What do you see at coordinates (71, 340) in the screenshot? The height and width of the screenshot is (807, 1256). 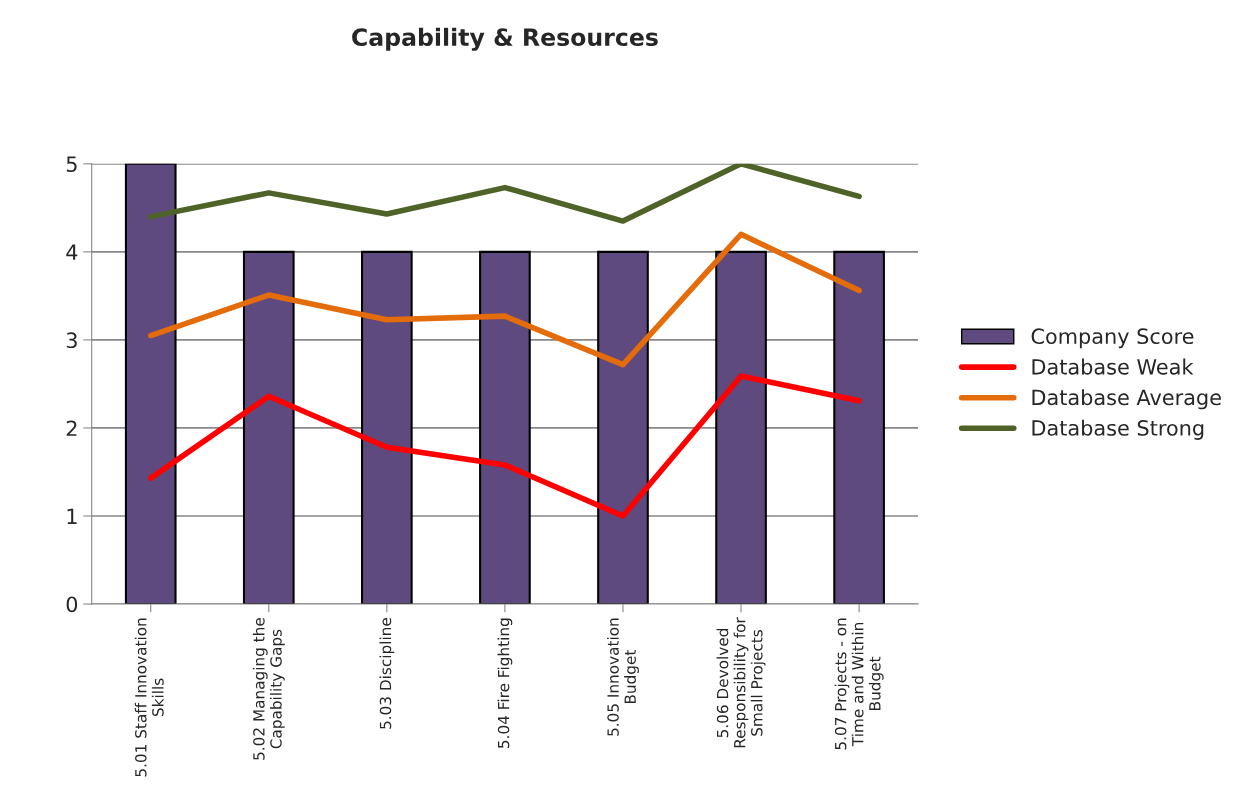 I see `y-tick-label: 3` at bounding box center [71, 340].